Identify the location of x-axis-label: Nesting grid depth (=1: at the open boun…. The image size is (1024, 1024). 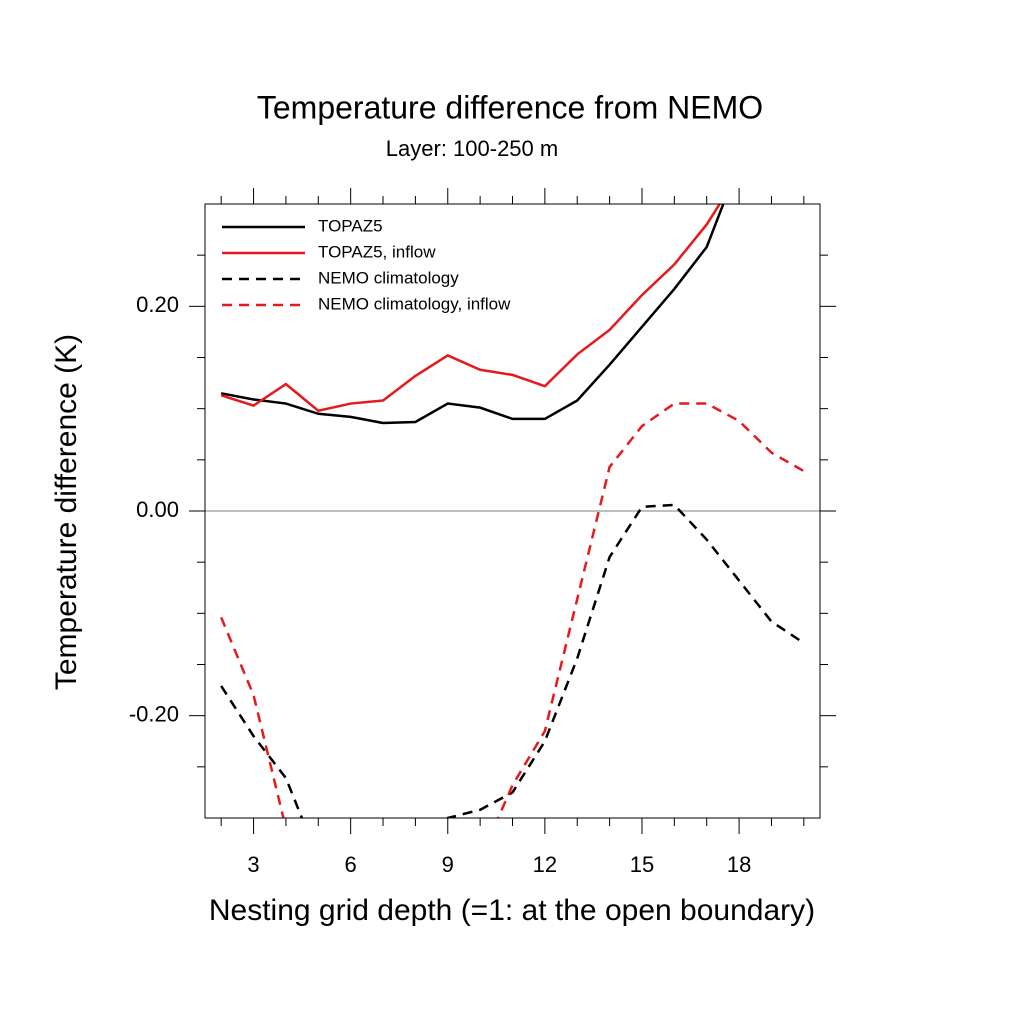
(512, 910).